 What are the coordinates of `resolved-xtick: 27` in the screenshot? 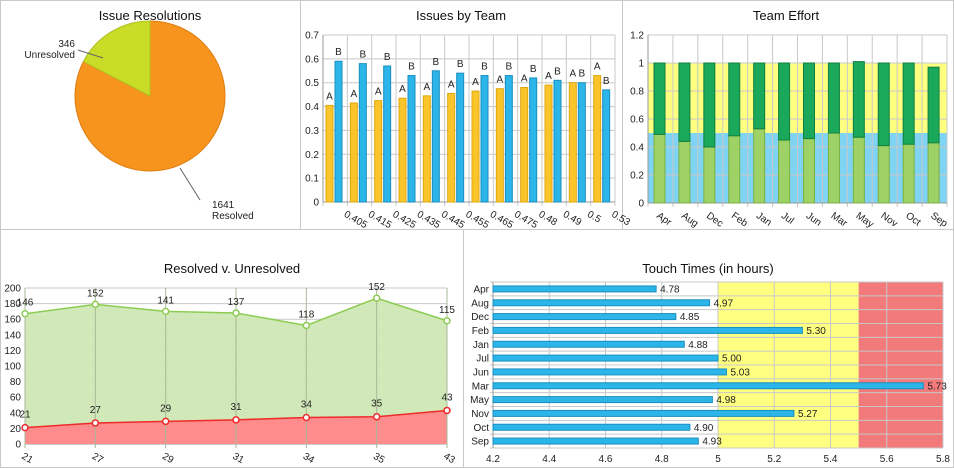 It's located at (98, 458).